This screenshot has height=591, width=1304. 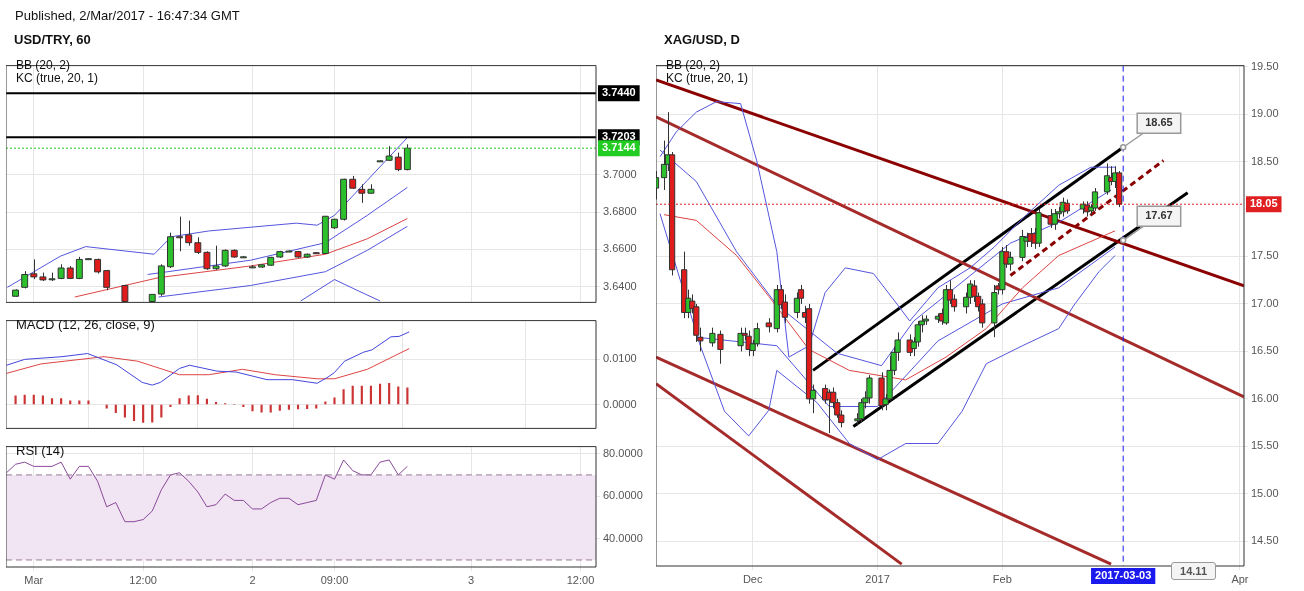 What do you see at coordinates (1265, 492) in the screenshot?
I see `y-tick-label: 15.00` at bounding box center [1265, 492].